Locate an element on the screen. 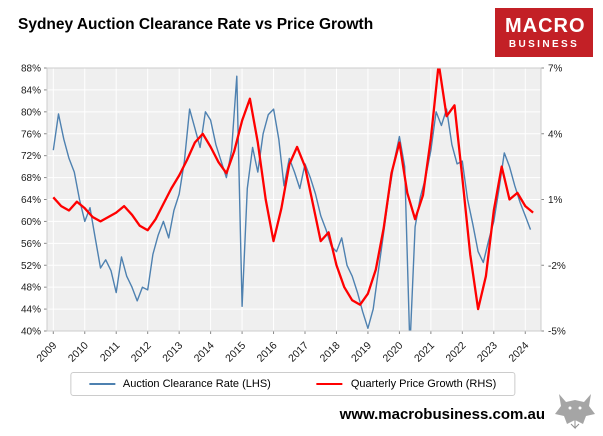 The image size is (603, 436). left-axis-tick-label: 72% is located at coordinates (31, 156).